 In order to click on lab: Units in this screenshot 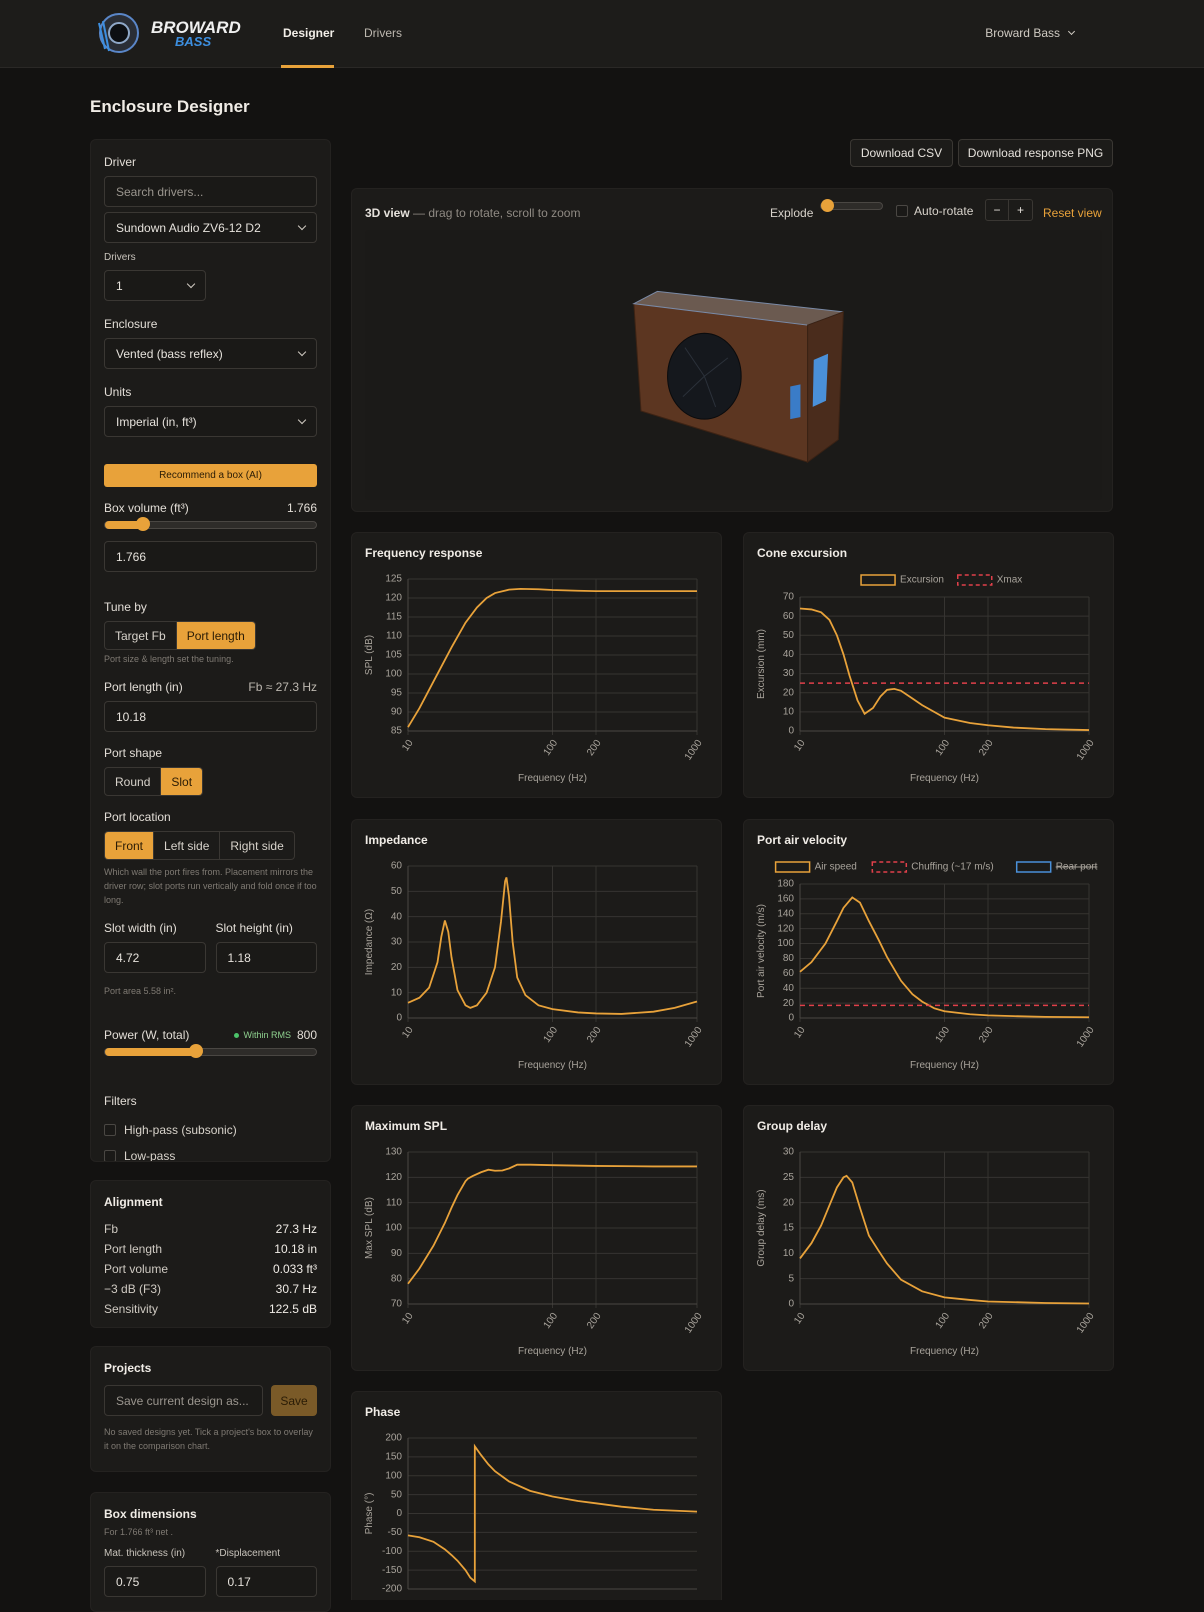, I will do `click(118, 392)`.